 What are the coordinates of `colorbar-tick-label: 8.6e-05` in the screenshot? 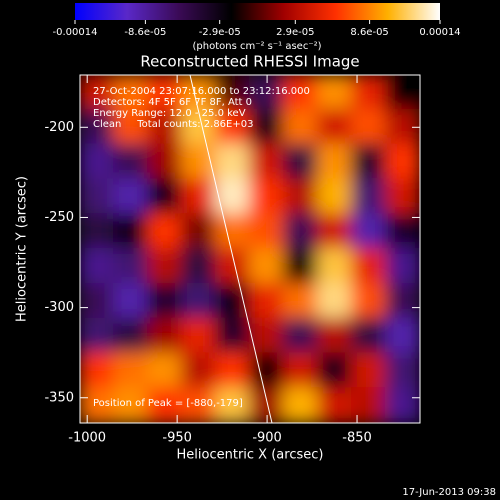 It's located at (369, 32).